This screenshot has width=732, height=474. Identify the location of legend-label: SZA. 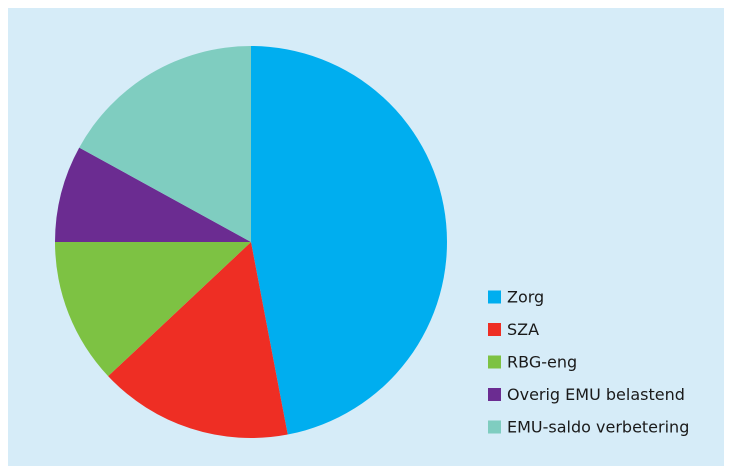
(523, 329).